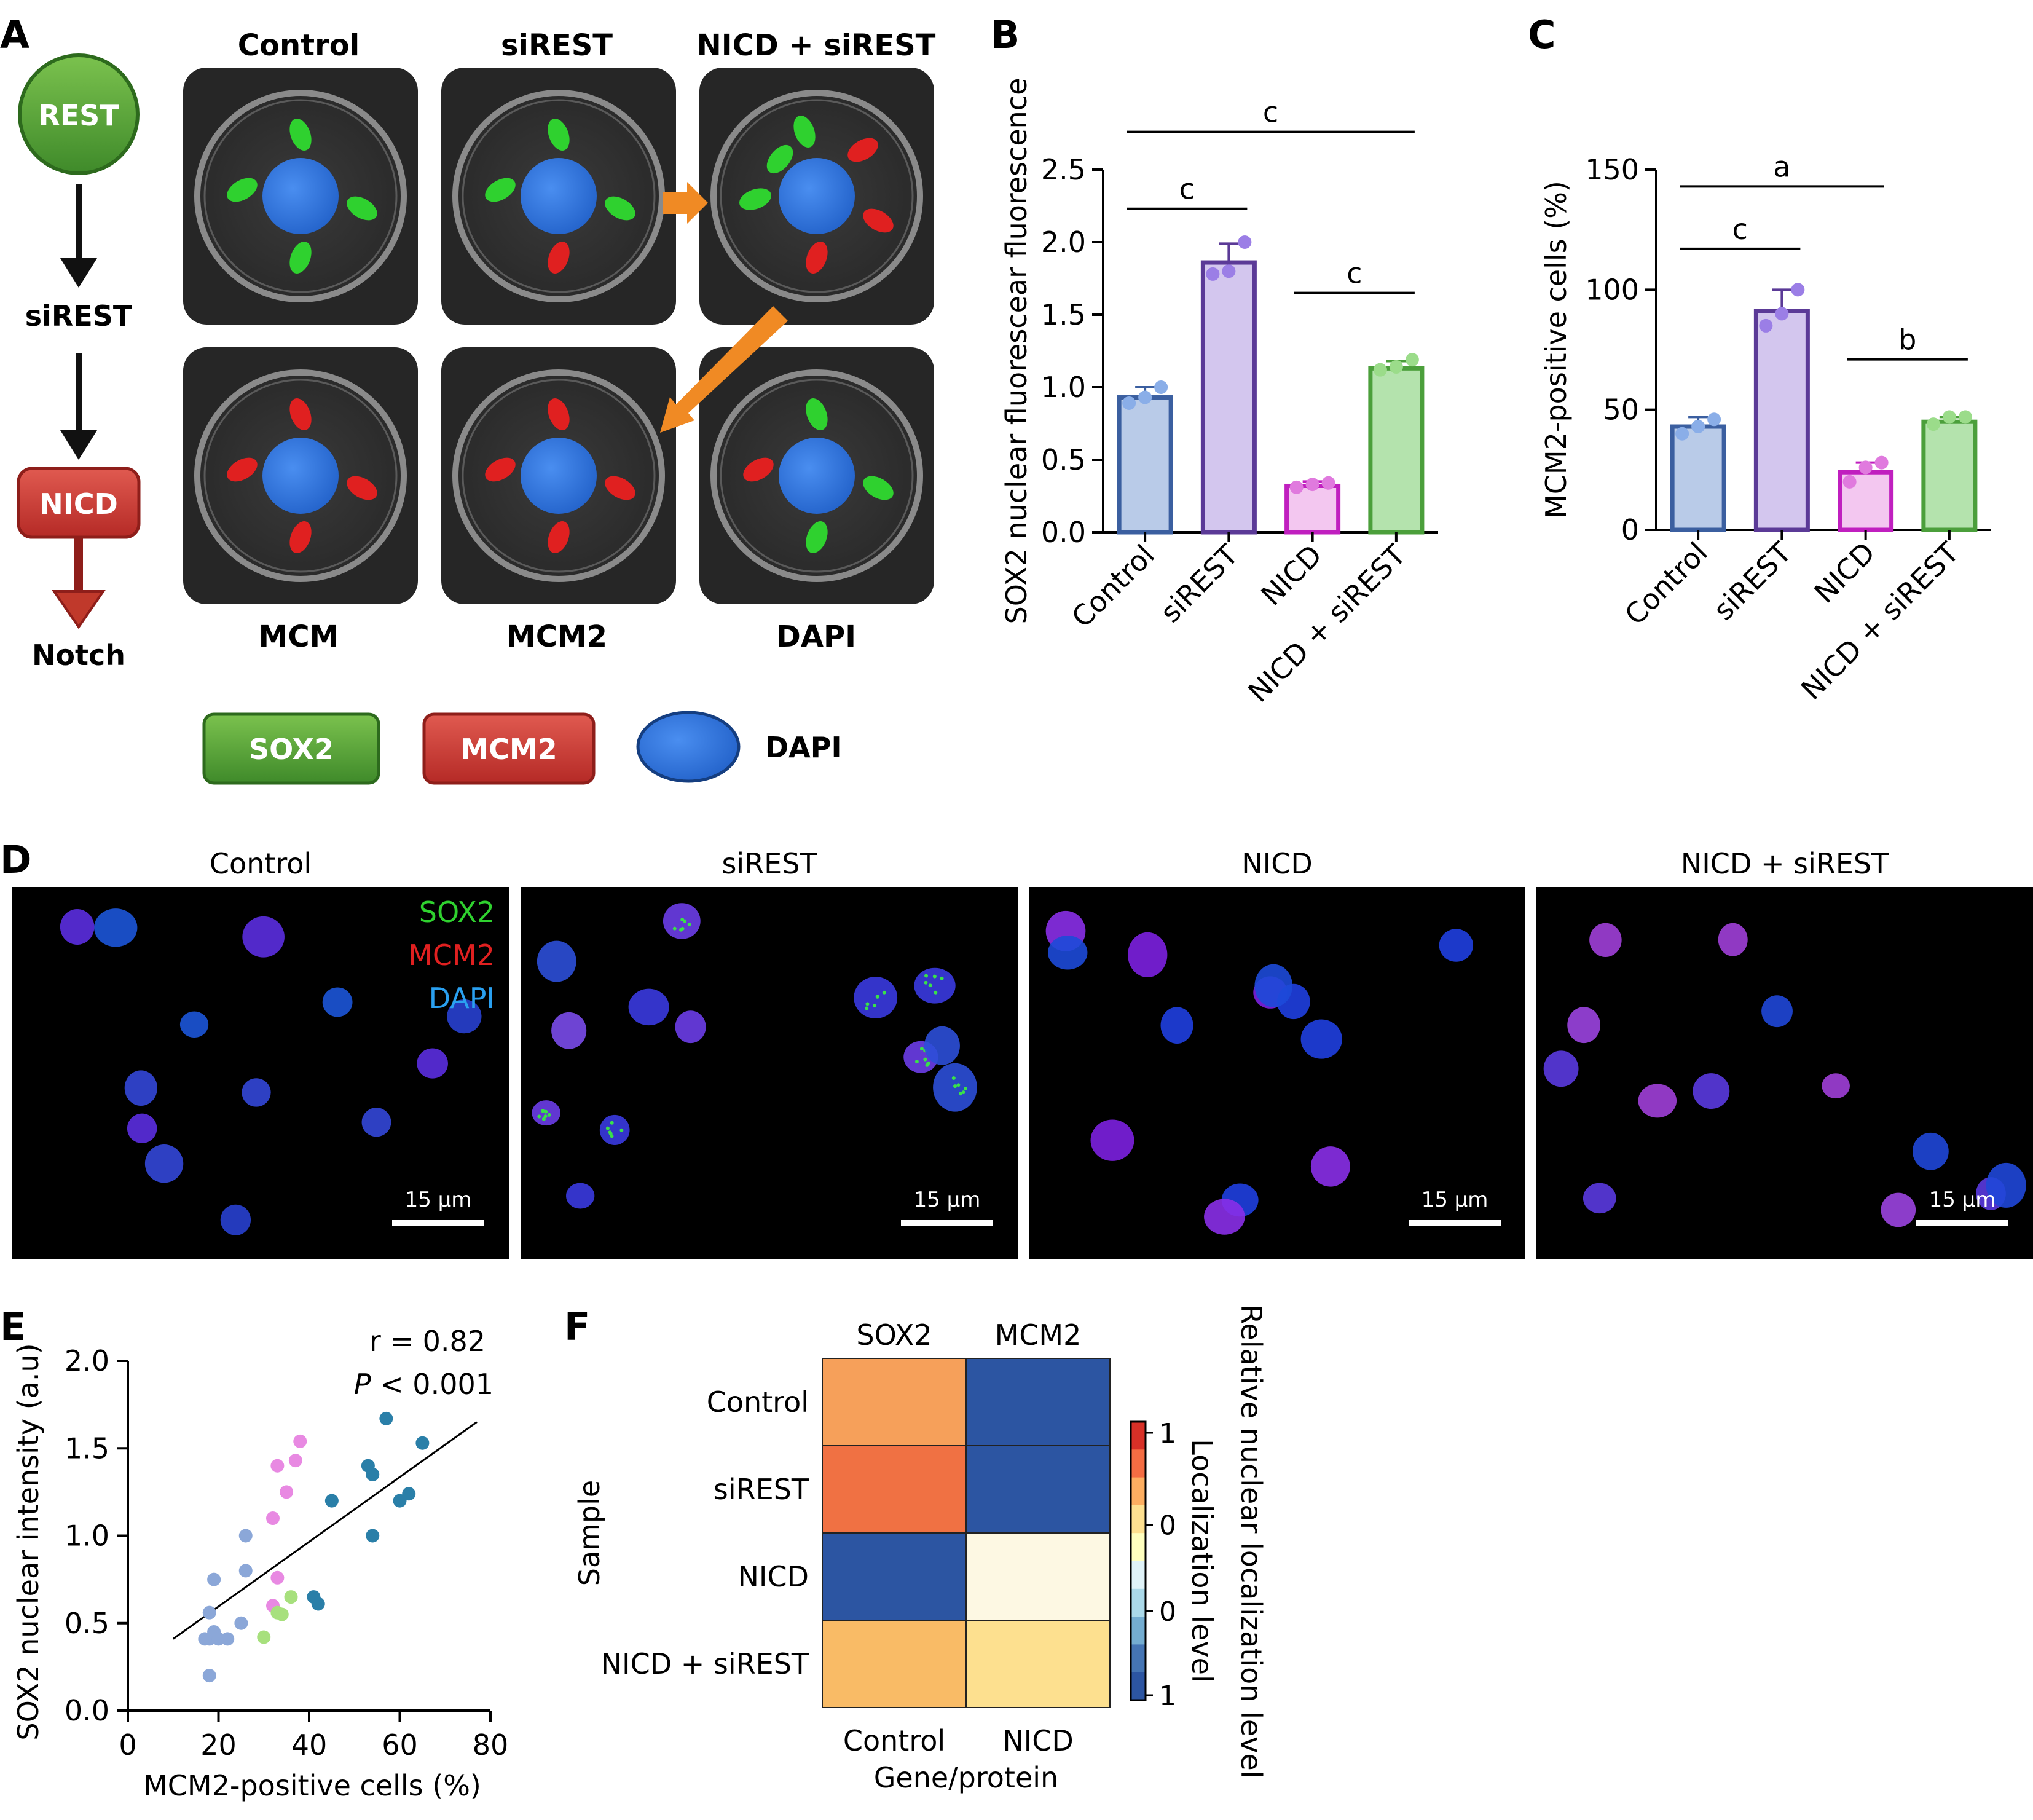  What do you see at coordinates (966, 1777) in the screenshot?
I see `heatmap-x-label: Gene/protein` at bounding box center [966, 1777].